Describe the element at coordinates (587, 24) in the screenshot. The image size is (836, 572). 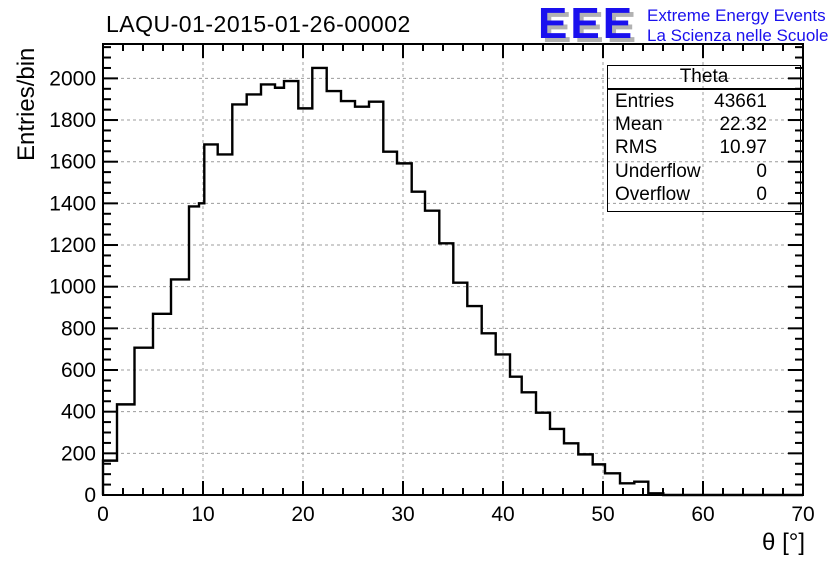
I see `eee-logo-acronym: EEE` at that location.